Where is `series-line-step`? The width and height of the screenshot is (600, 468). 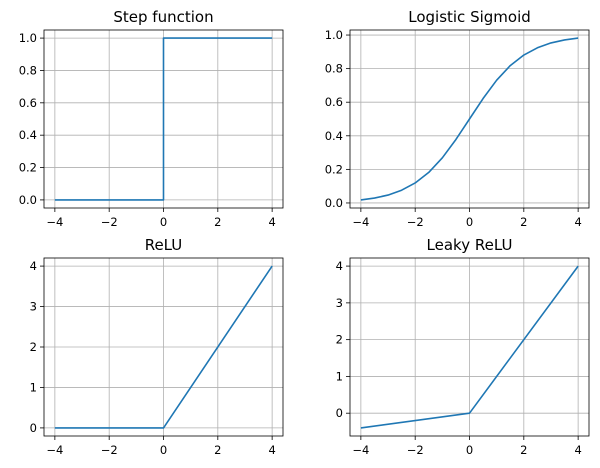 series-line-step is located at coordinates (163, 119).